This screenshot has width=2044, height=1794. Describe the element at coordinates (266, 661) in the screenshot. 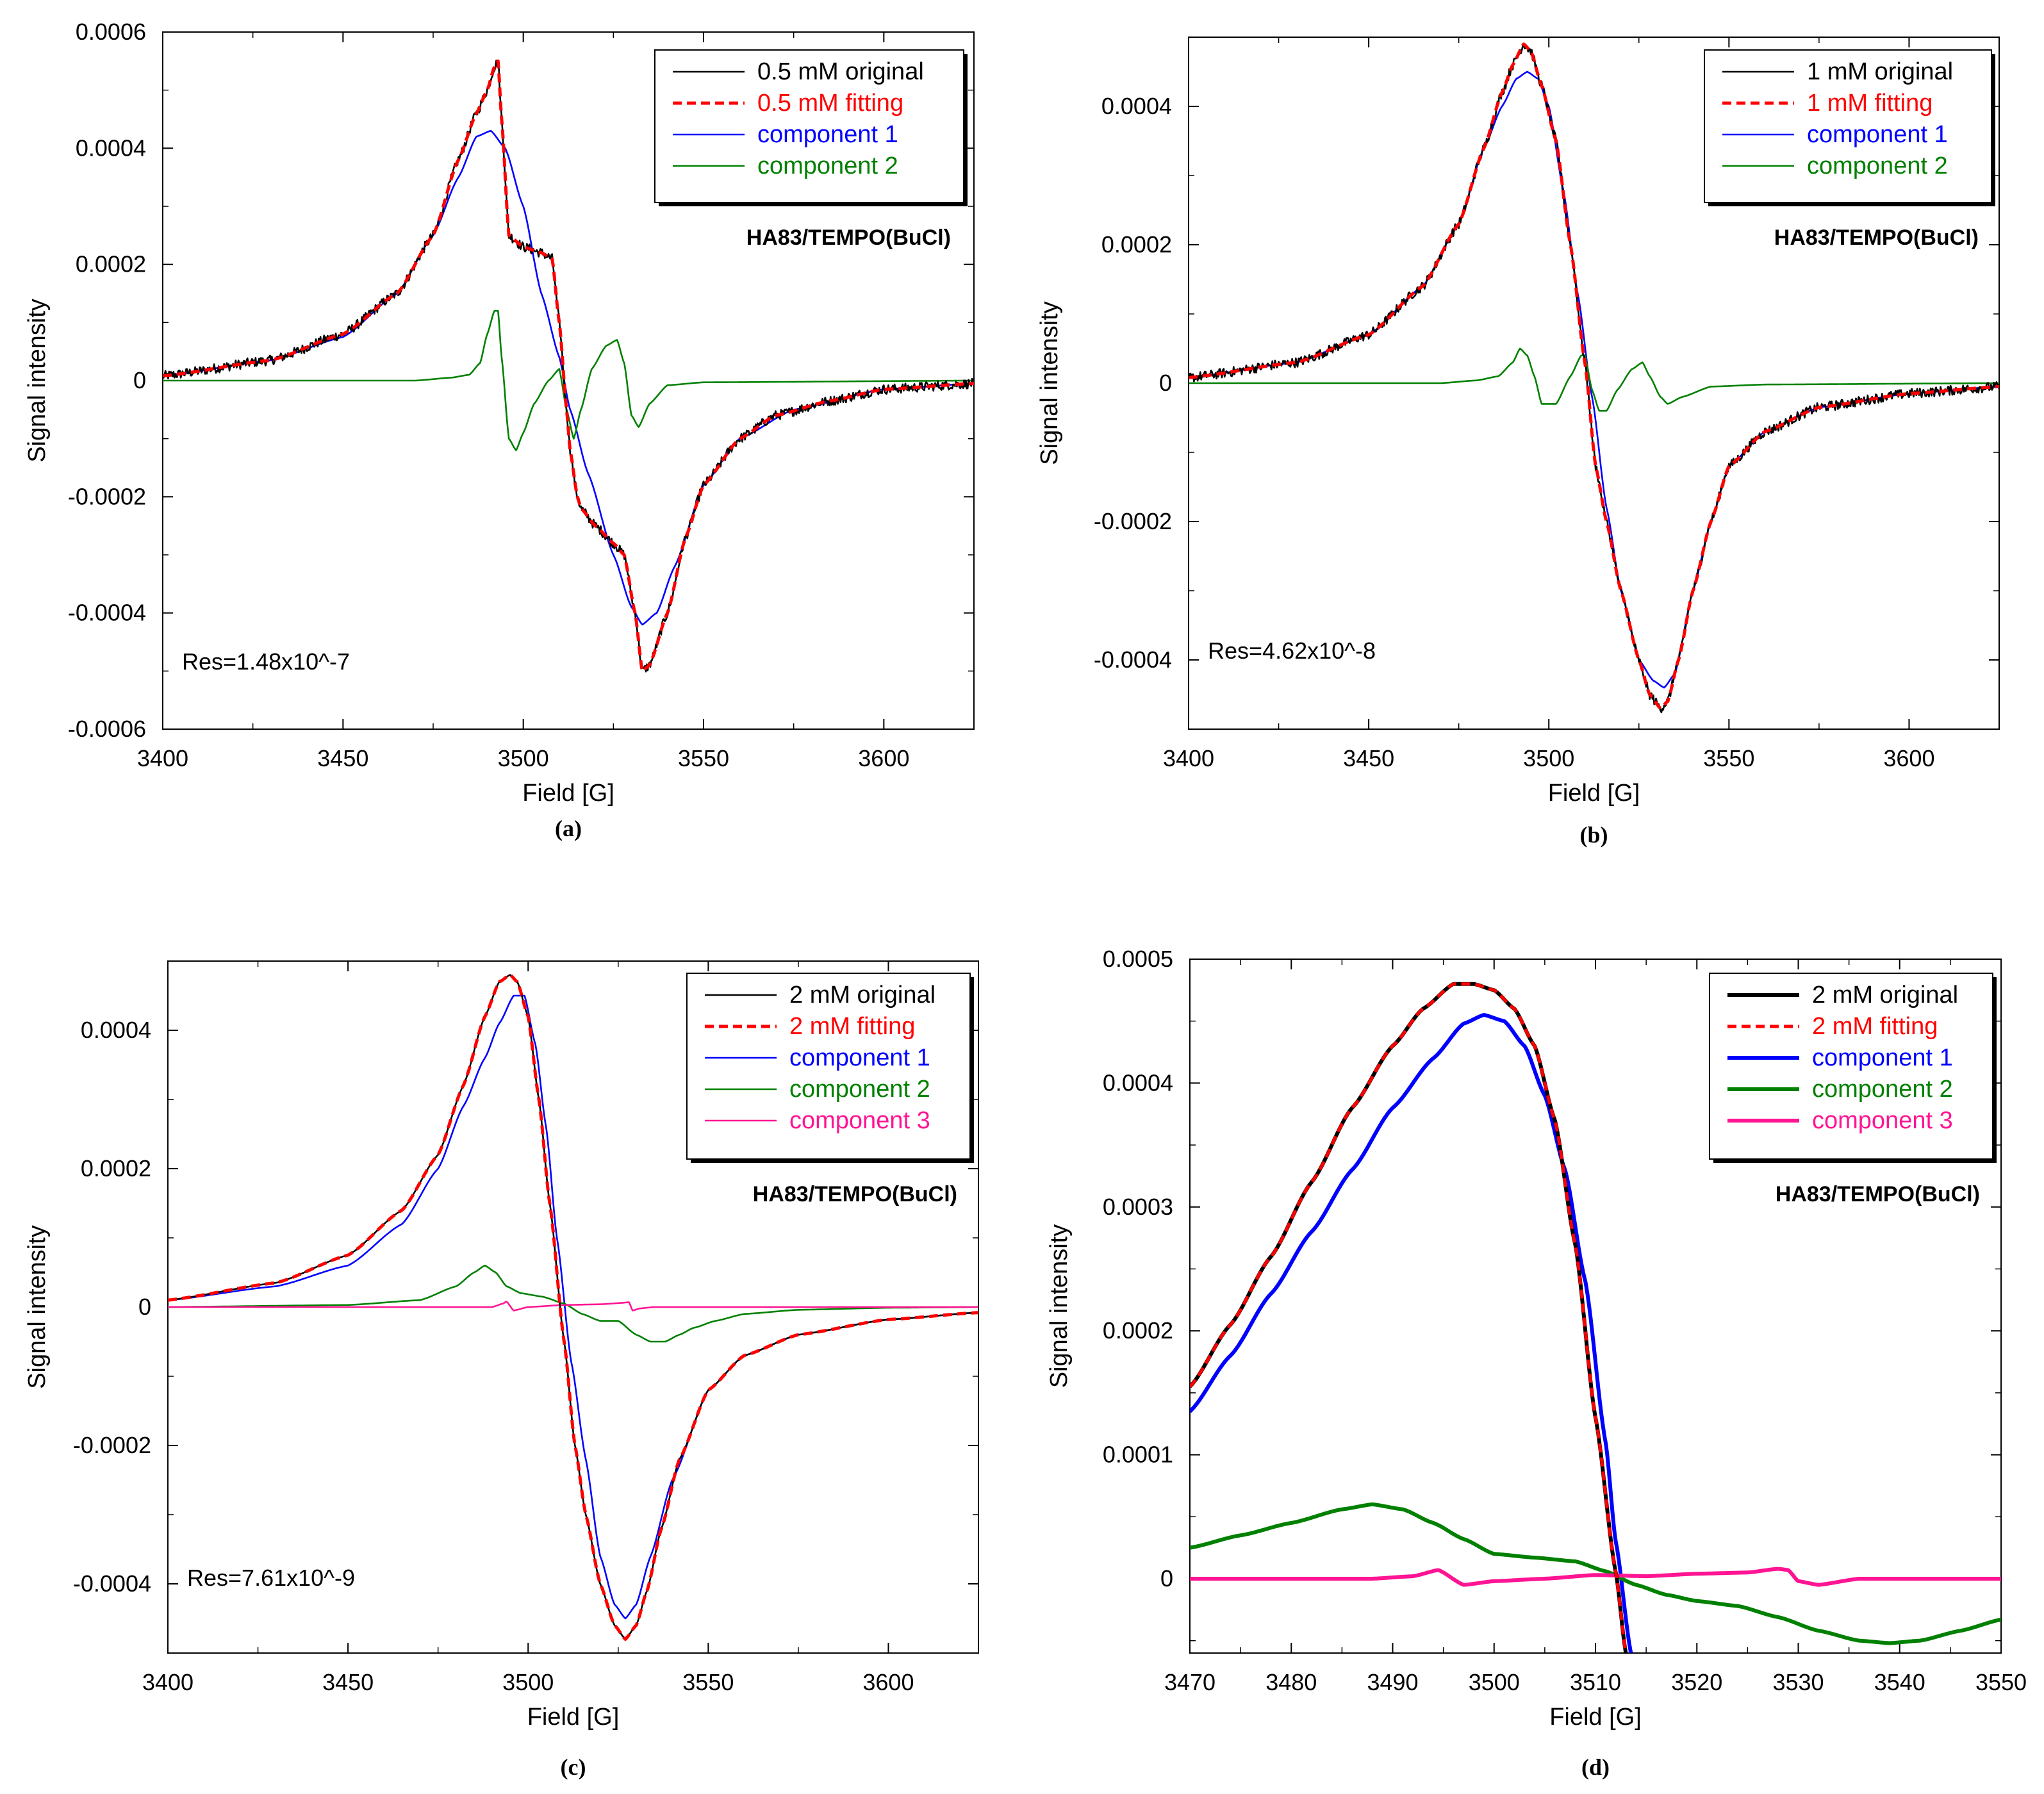

I see `residual-label: Res=1.48x10^-7` at that location.